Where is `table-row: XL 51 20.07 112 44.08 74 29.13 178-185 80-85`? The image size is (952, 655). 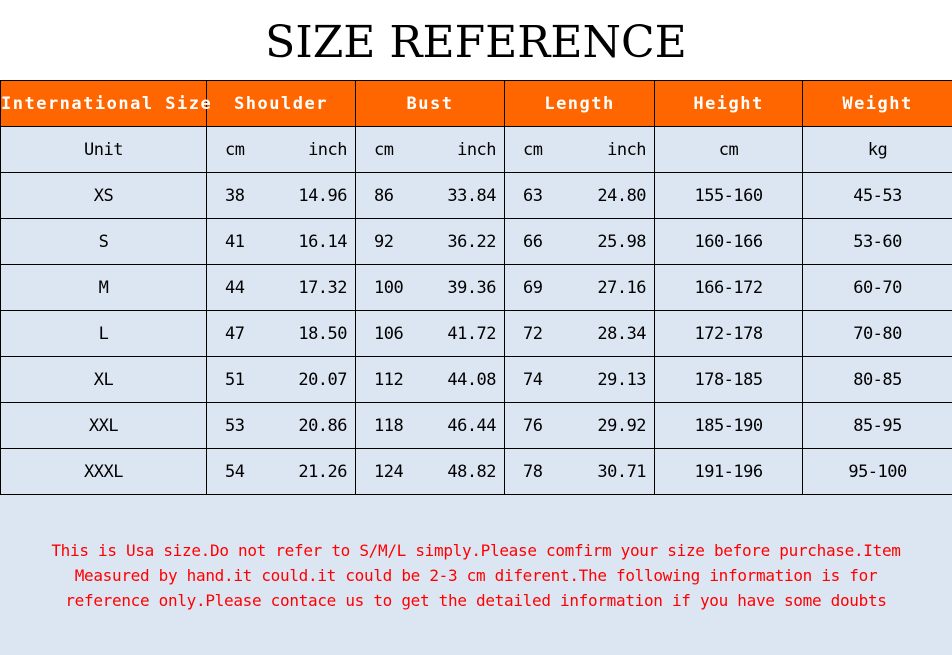
table-row: XL 51 20.07 112 44.08 74 29.13 178-185 80-85 is located at coordinates (476, 379).